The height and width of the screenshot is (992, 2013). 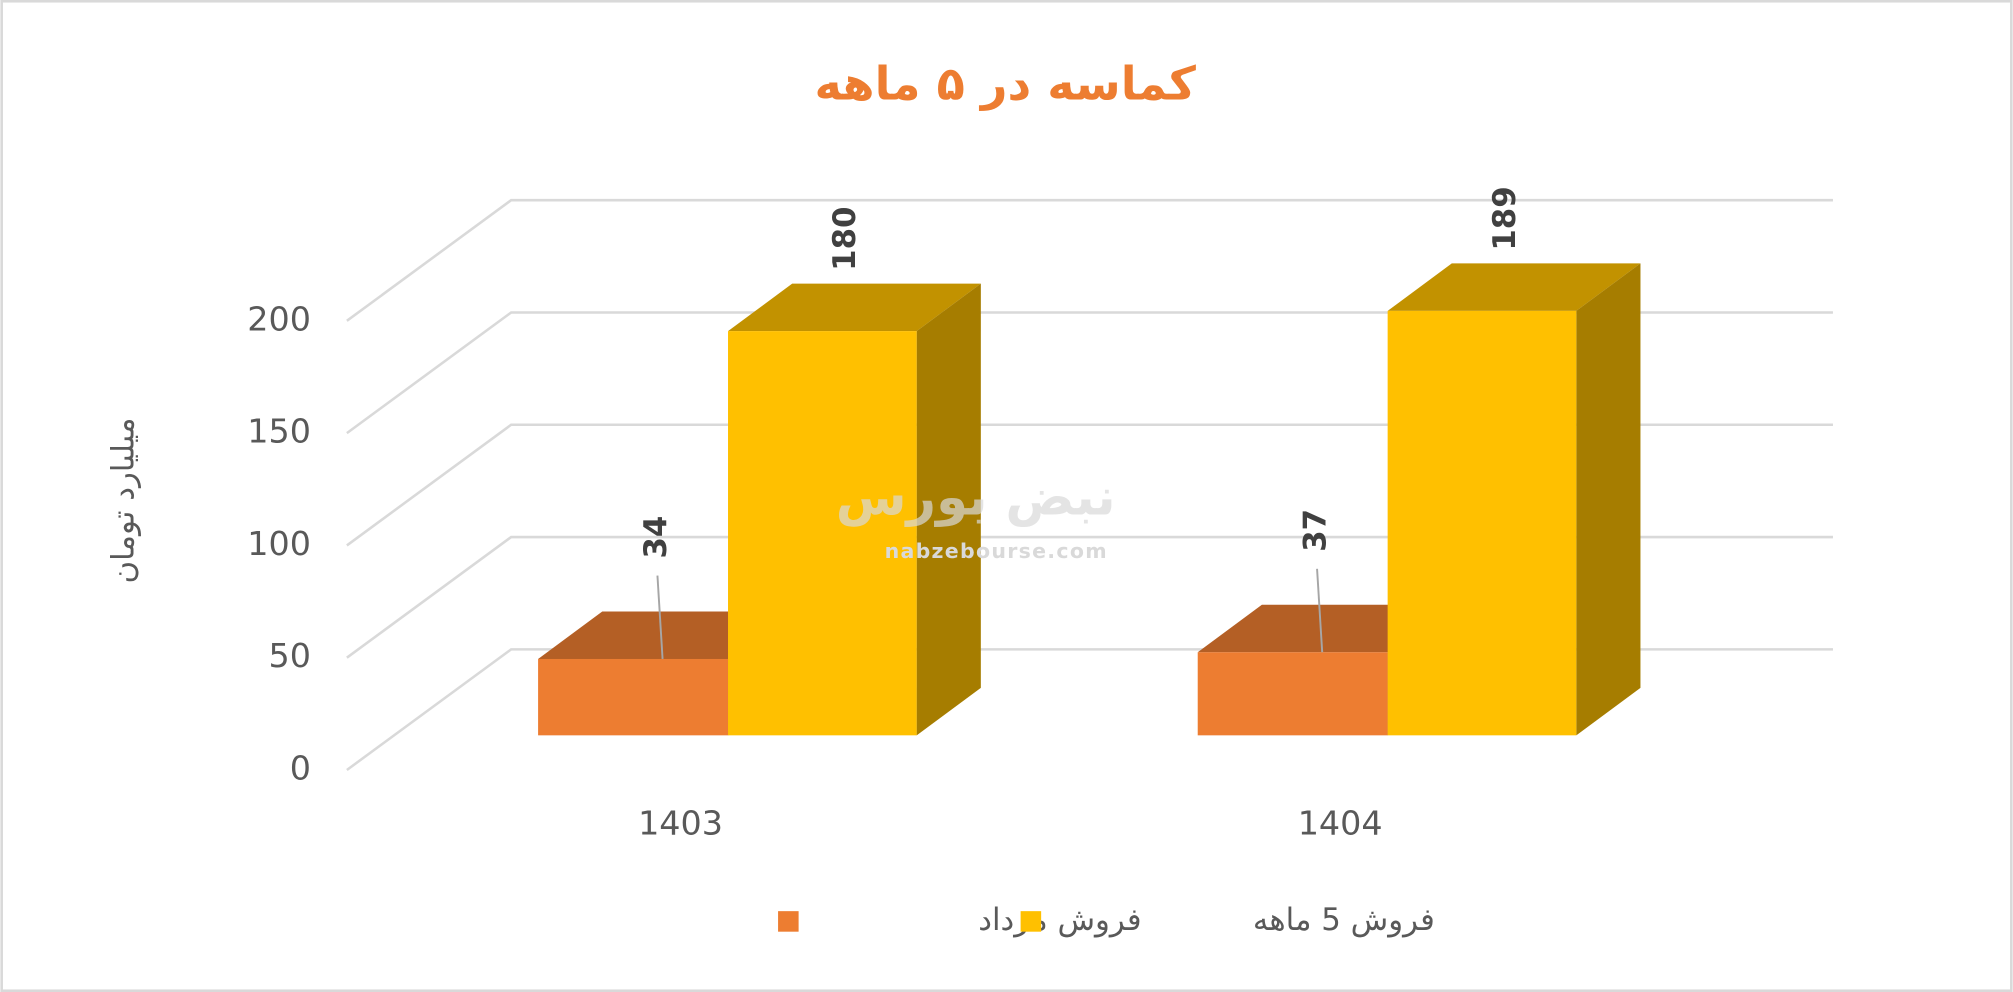 I want to click on legend-label: فروش مرداد, so click(x=1059, y=920).